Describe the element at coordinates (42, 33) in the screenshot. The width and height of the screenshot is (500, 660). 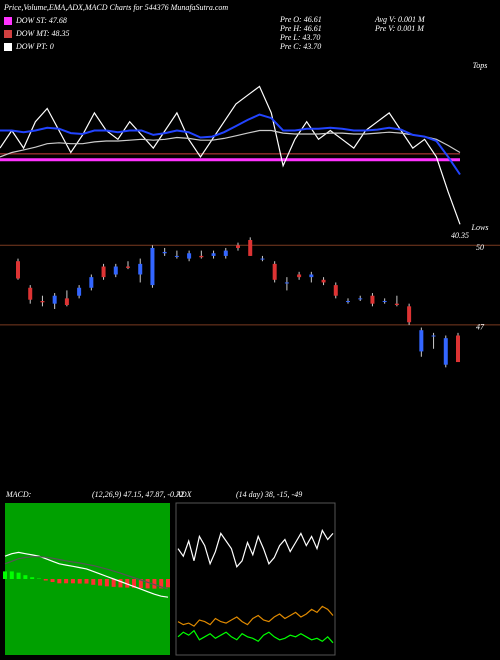
I see `legend-label: DOW MT: 48.35` at that location.